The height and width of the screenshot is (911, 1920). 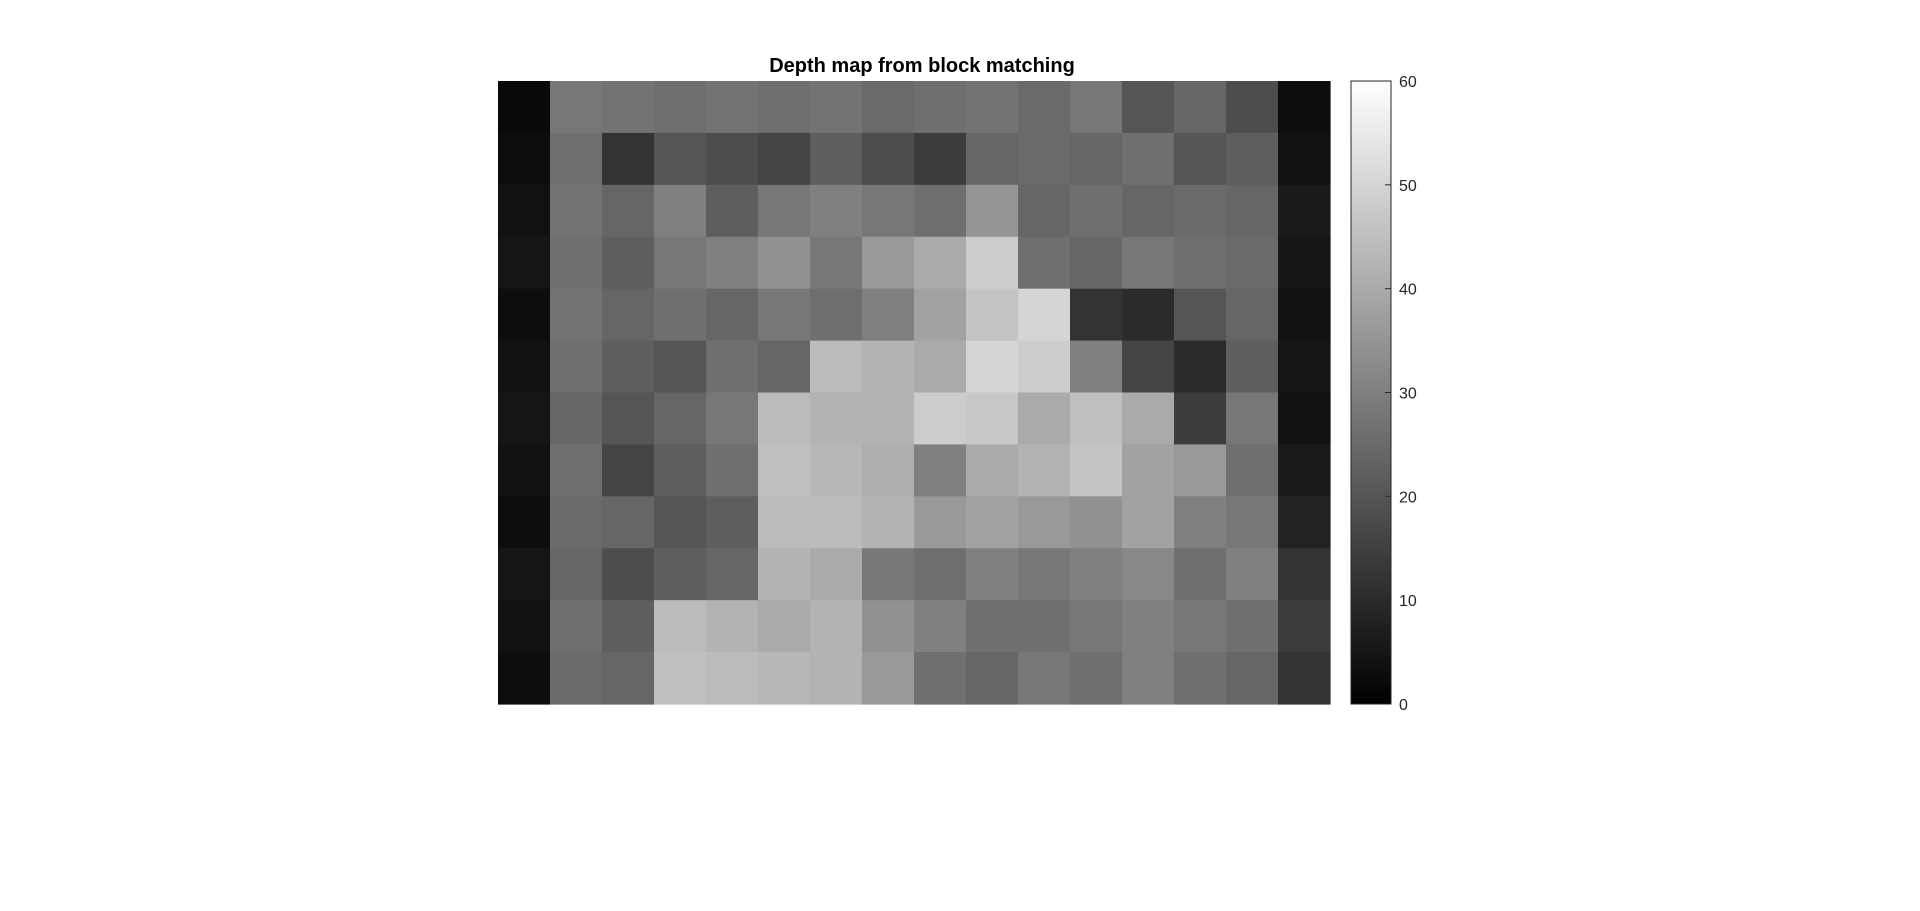 What do you see at coordinates (1408, 186) in the screenshot?
I see `colorbar-tick-label: 50` at bounding box center [1408, 186].